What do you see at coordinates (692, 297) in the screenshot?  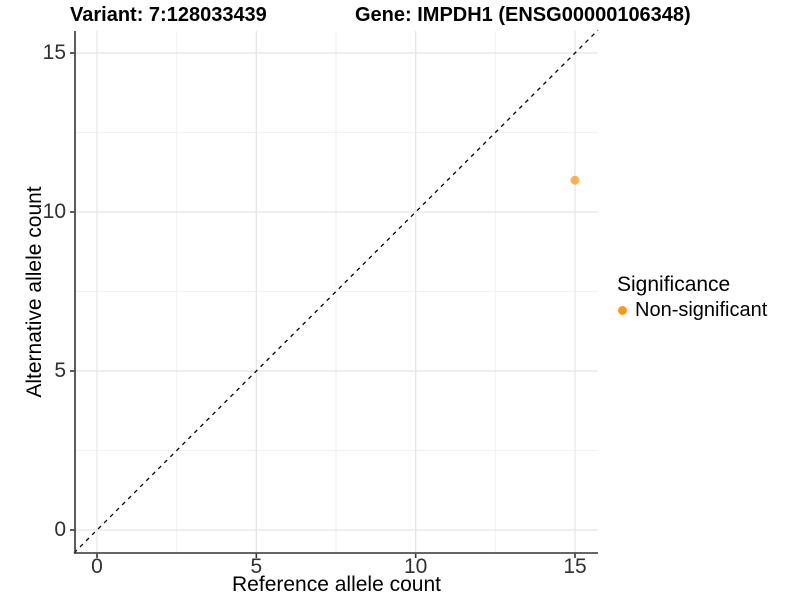 I see `legend: Significance Non-significant` at bounding box center [692, 297].